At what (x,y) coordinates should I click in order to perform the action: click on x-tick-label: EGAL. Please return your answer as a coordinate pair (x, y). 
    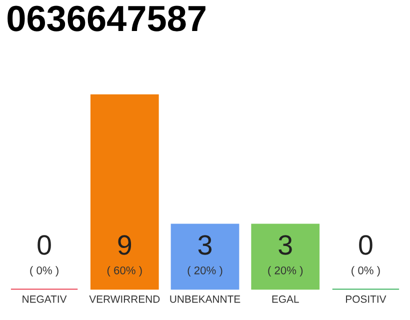
    Looking at the image, I should click on (285, 299).